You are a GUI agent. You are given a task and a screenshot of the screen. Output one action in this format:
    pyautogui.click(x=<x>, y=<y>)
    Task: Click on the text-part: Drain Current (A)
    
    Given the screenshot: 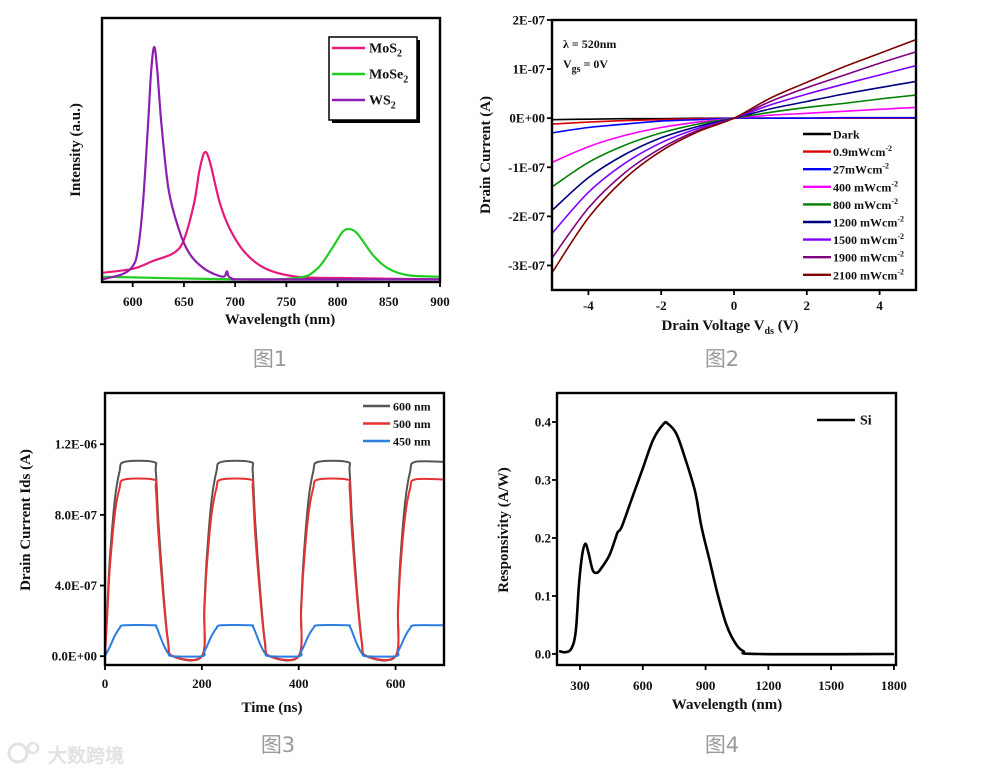 What is the action you would take?
    pyautogui.click(x=486, y=155)
    